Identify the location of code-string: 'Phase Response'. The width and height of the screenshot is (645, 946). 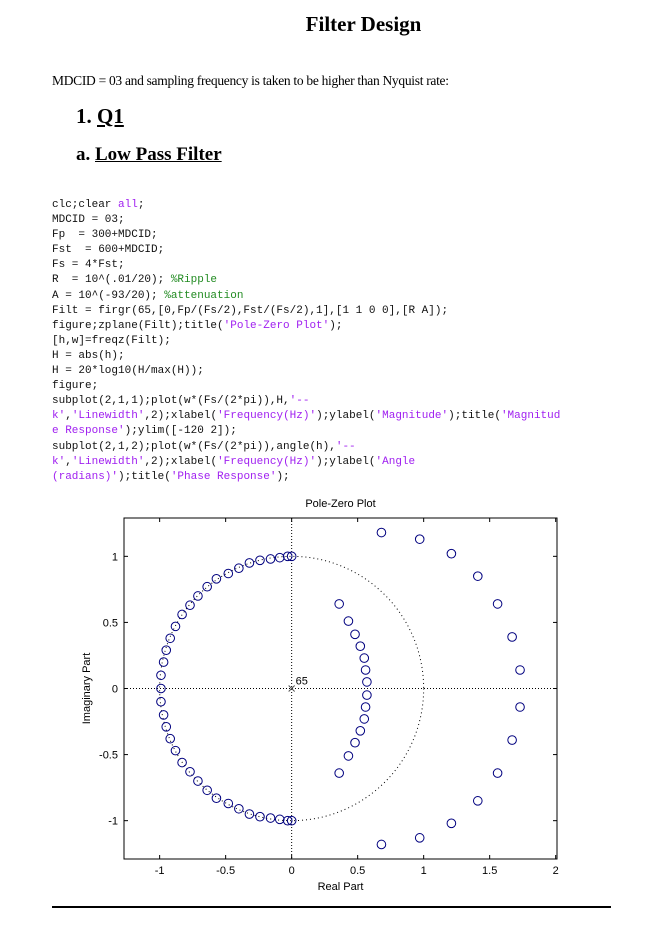
(223, 476).